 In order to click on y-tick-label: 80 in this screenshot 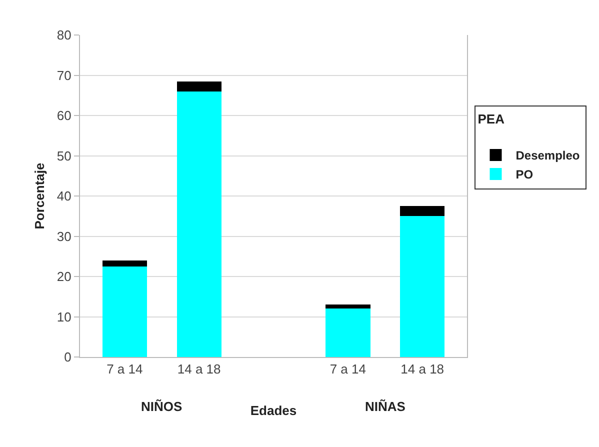, I will do `click(64, 35)`.